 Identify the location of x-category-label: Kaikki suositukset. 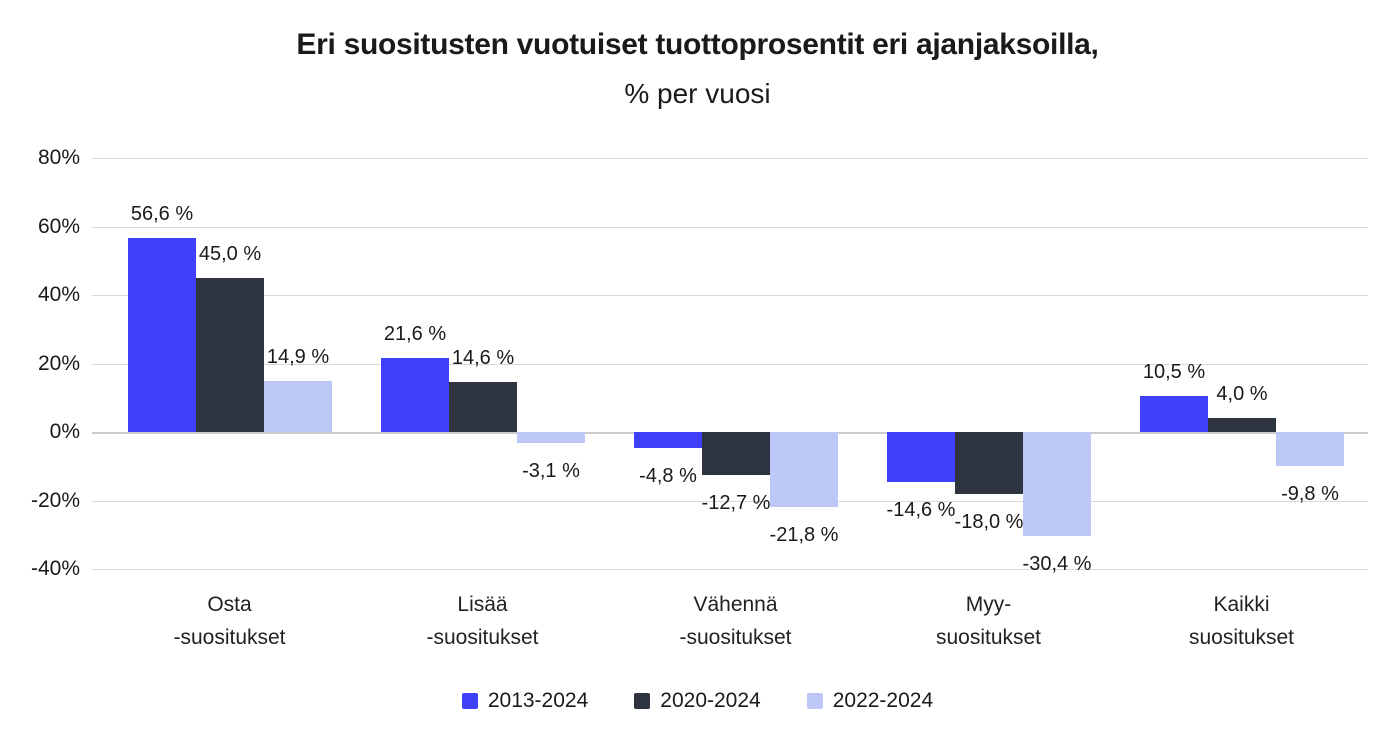
(1241, 621).